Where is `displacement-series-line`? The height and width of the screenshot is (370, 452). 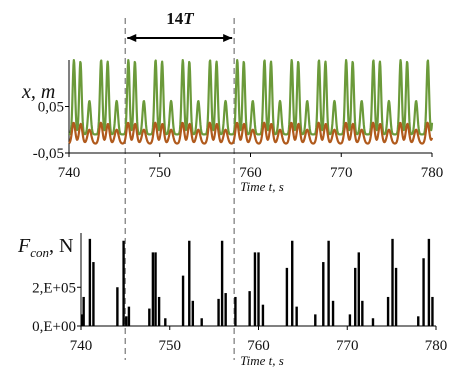
displacement-series-line is located at coordinates (251, 133).